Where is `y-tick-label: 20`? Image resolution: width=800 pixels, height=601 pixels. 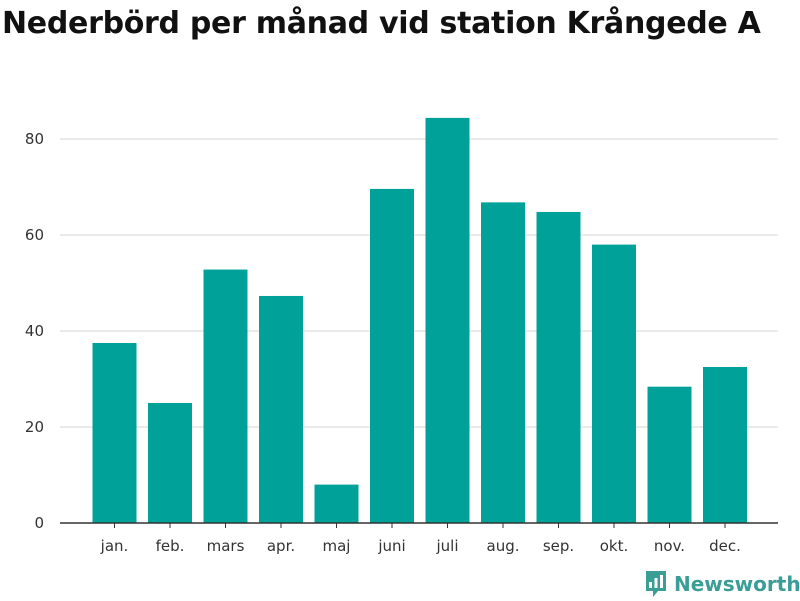
y-tick-label: 20 is located at coordinates (34, 427).